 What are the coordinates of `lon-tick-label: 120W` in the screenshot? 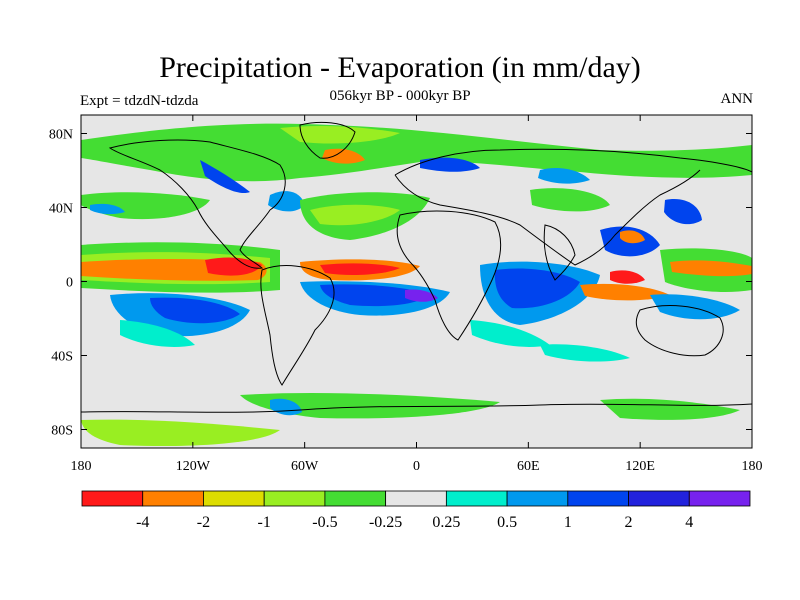 It's located at (193, 466).